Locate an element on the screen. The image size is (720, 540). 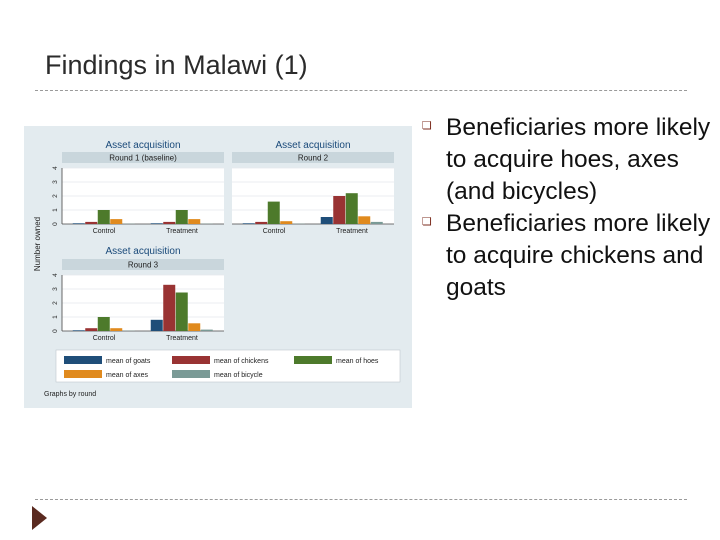
legend-label: mean of bicycle is located at coordinates (238, 375).